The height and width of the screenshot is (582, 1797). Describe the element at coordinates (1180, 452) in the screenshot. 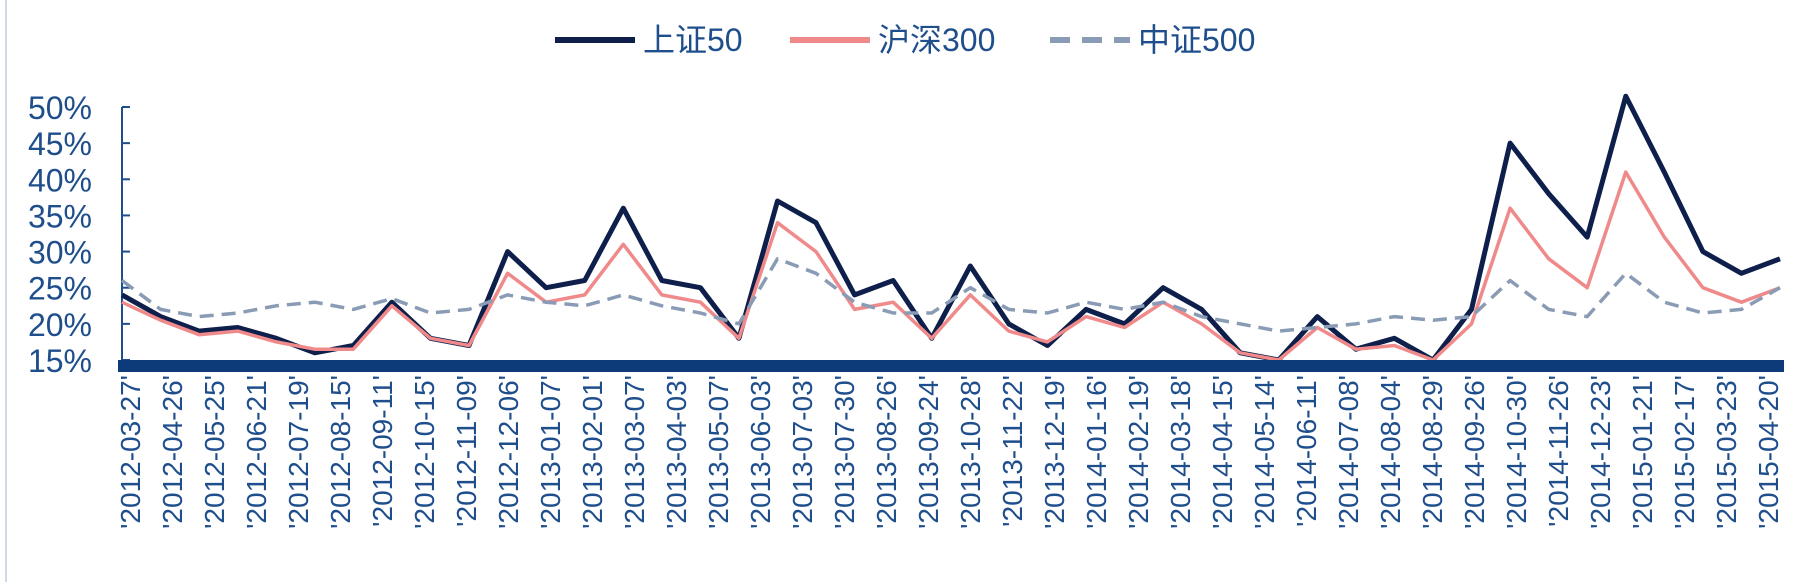

I see `x-tick-label: '2014-03-18'` at that location.